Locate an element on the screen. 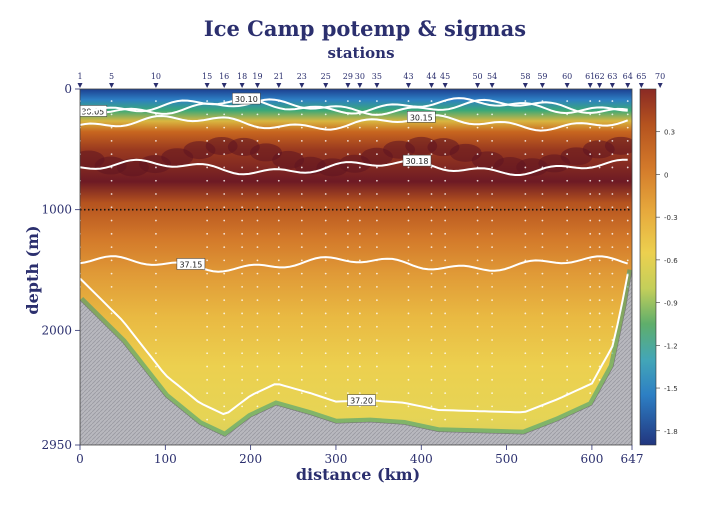 Image resolution: width=703 pixels, height=511 pixels. colorbar-tick-label: -0.3 is located at coordinates (671, 218).